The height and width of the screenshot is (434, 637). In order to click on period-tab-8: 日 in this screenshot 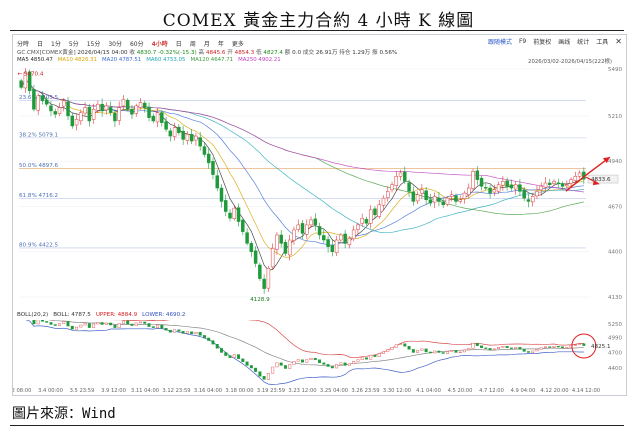, I will do `click(178, 44)`.